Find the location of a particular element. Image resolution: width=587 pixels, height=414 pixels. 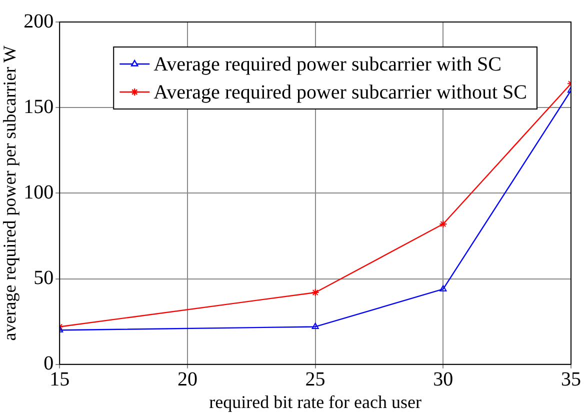

y-axis-title: average required power per subcarrier W is located at coordinates (10, 193).